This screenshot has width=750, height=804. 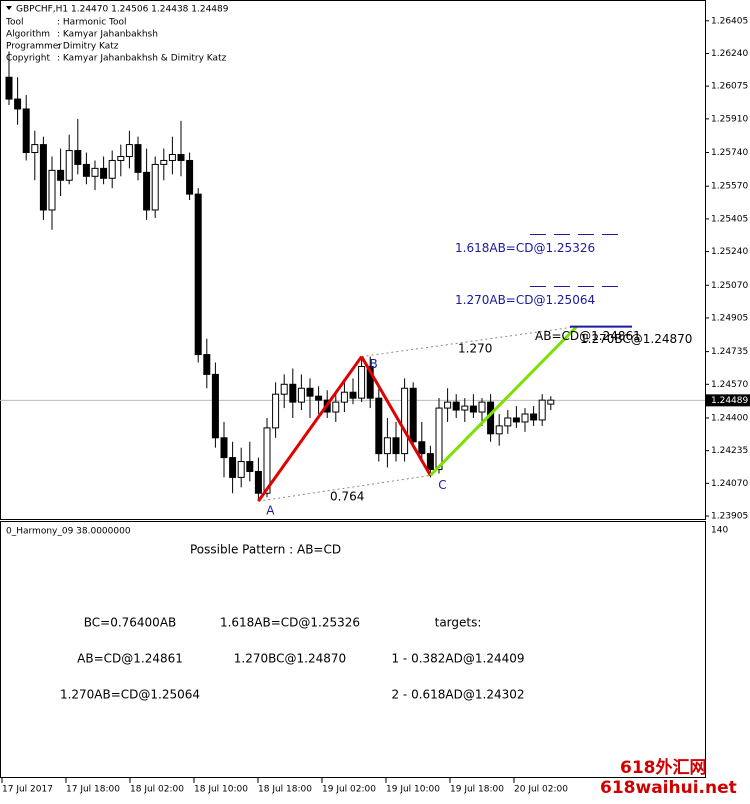 What do you see at coordinates (477, 790) in the screenshot?
I see `x-tick-label: 19 Jul 18:00` at bounding box center [477, 790].